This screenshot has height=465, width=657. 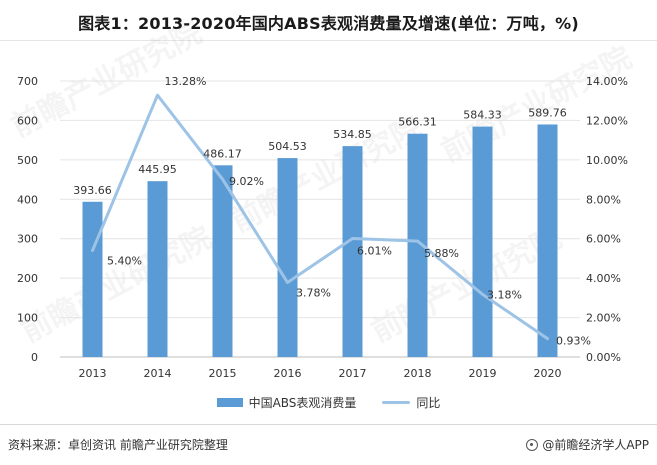 What do you see at coordinates (287, 146) in the screenshot?
I see `bar-value-label: 504.53` at bounding box center [287, 146].